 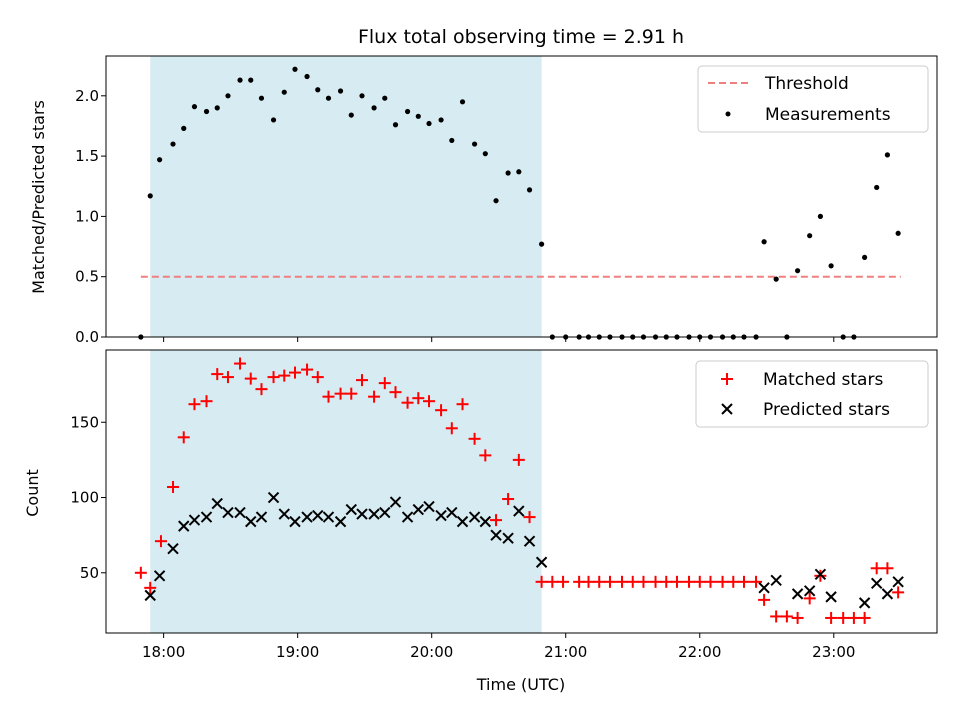 I want to click on top-y-axis-label: Matched/Predicted stars, so click(x=38, y=197).